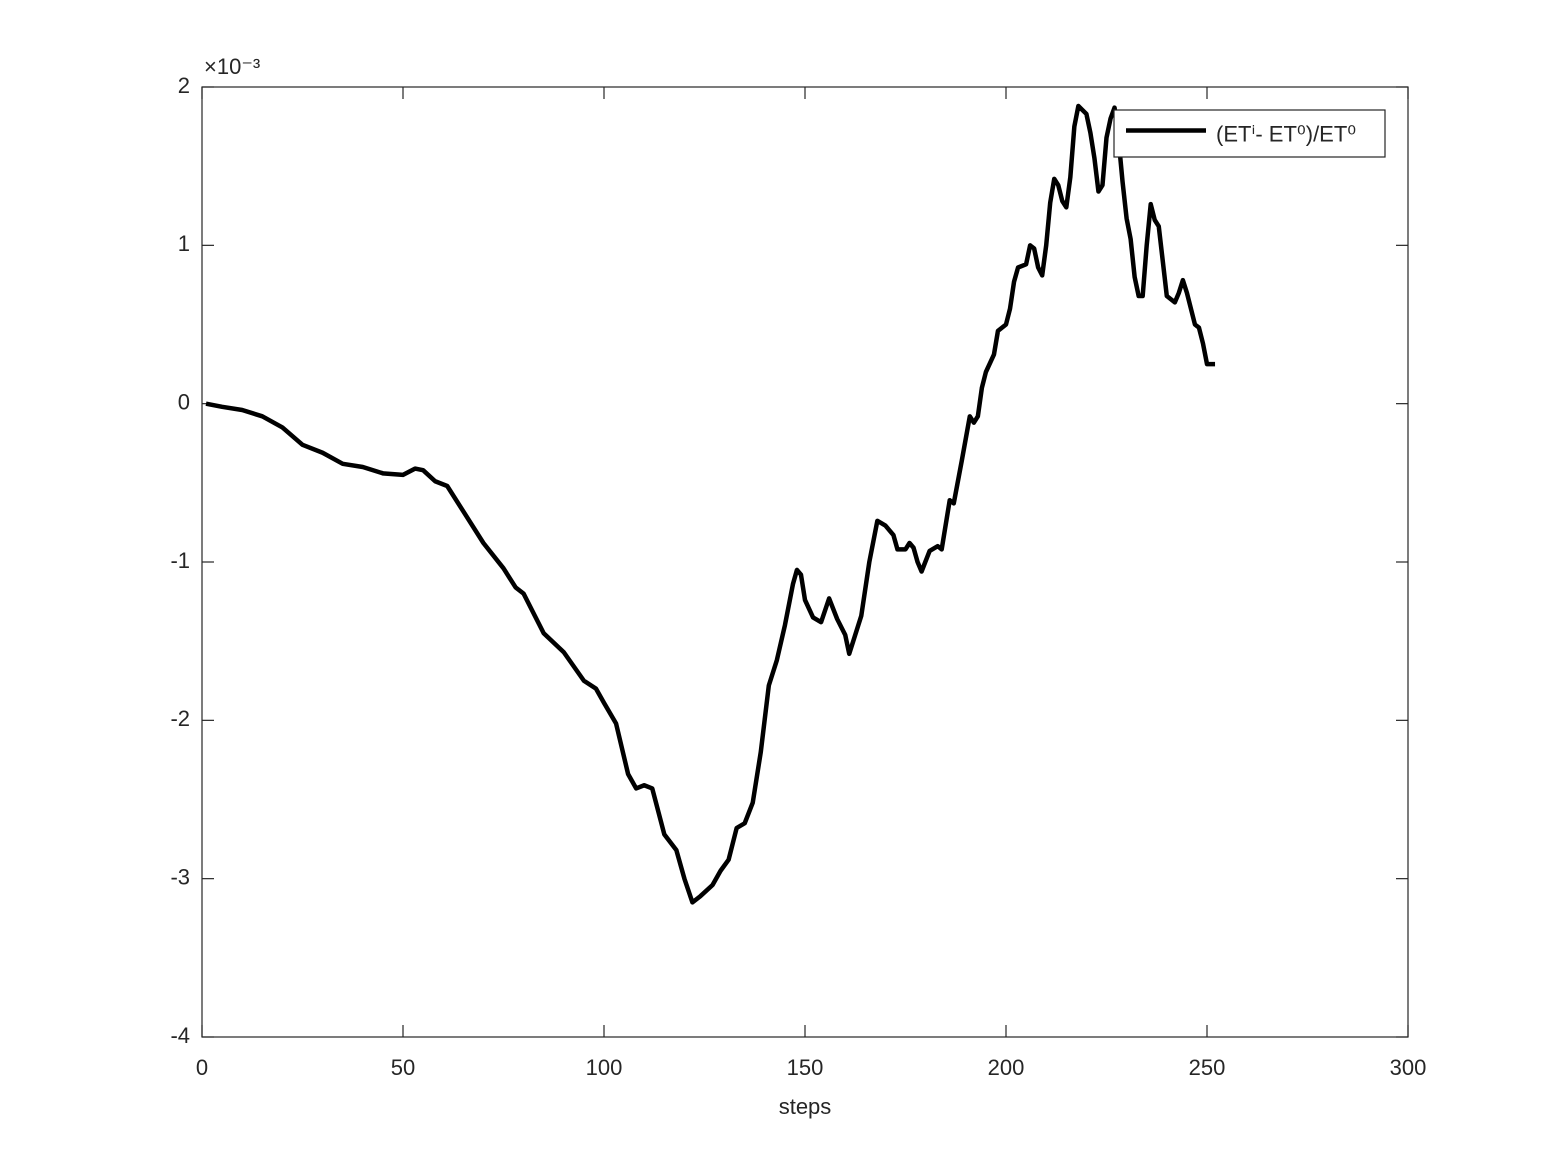  What do you see at coordinates (184, 401) in the screenshot?
I see `y-tick-label: 0` at bounding box center [184, 401].